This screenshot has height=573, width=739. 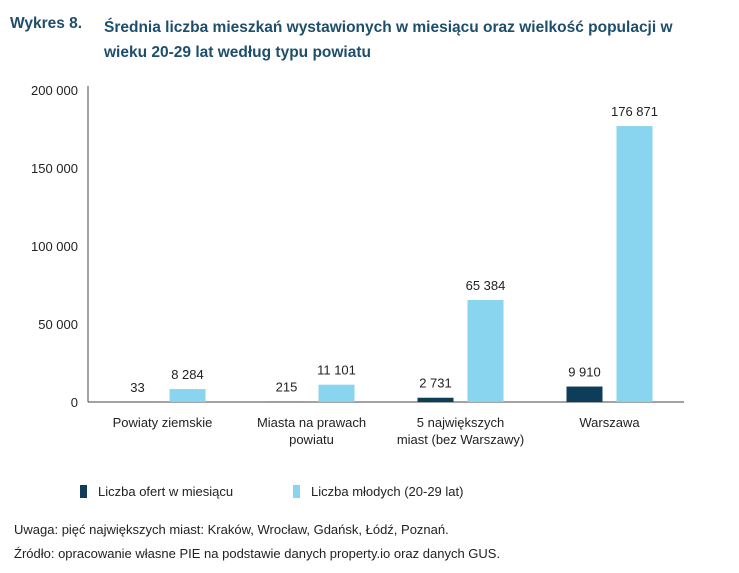 What do you see at coordinates (54, 246) in the screenshot?
I see `y-tick-label: 100 000` at bounding box center [54, 246].